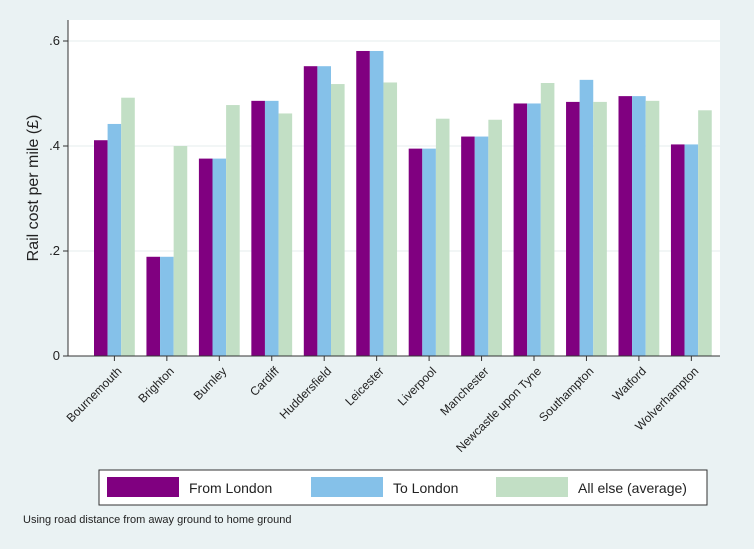  What do you see at coordinates (364, 386) in the screenshot?
I see `category-label: Leicester` at bounding box center [364, 386].